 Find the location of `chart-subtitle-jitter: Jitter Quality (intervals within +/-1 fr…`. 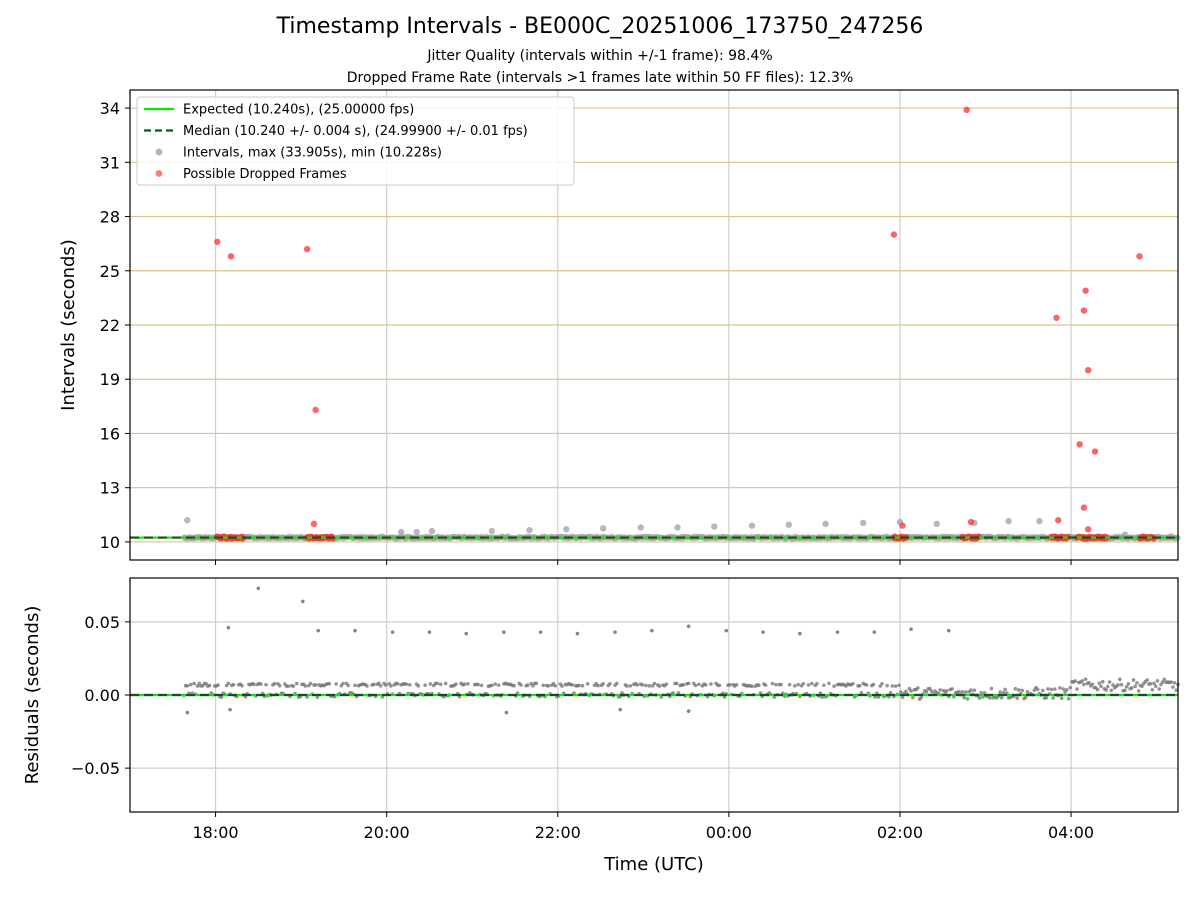

chart-subtitle-jitter: Jitter Quality (intervals within +/-1 fr… is located at coordinates (600, 56).